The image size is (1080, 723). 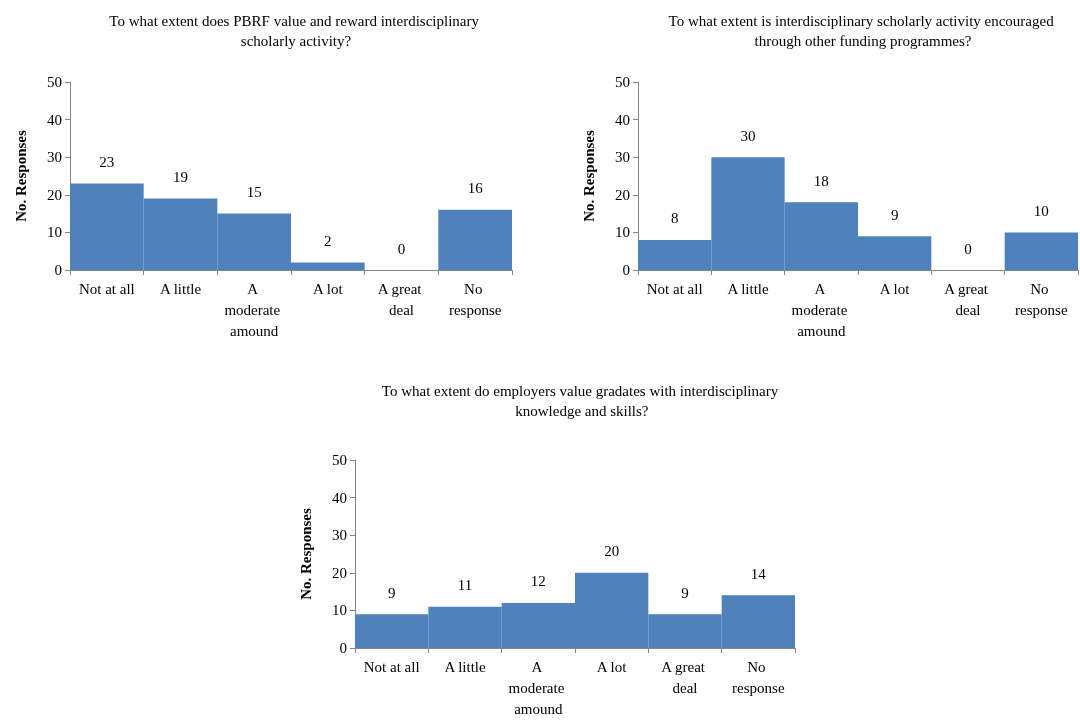 What do you see at coordinates (254, 192) in the screenshot?
I see `data-label: 15` at bounding box center [254, 192].